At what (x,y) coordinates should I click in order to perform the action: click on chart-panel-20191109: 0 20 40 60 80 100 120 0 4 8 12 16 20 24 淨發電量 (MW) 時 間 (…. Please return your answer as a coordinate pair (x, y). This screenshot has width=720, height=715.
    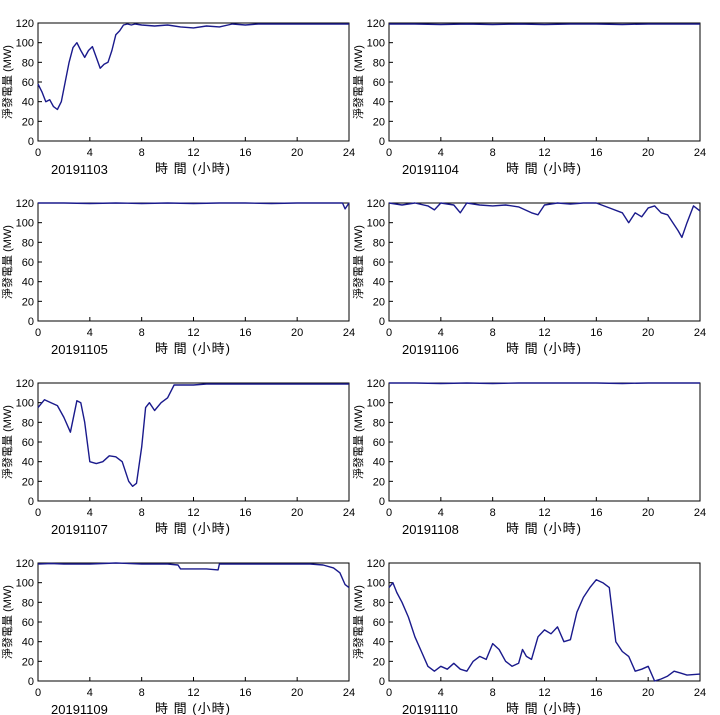
    Looking at the image, I should click on (177, 636).